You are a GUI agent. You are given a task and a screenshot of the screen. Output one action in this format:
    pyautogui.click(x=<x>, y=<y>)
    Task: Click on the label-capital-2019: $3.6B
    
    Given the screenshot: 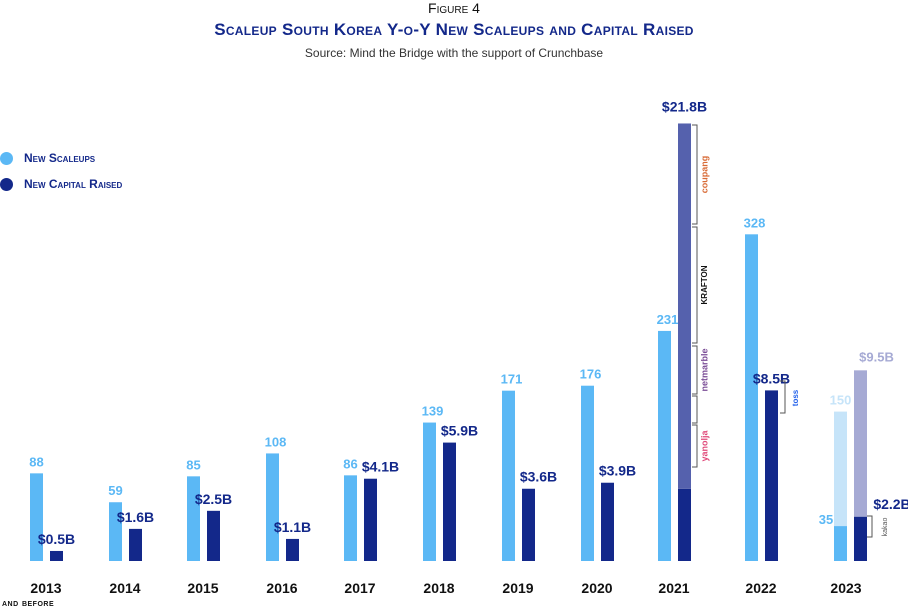 What is the action you would take?
    pyautogui.click(x=538, y=477)
    